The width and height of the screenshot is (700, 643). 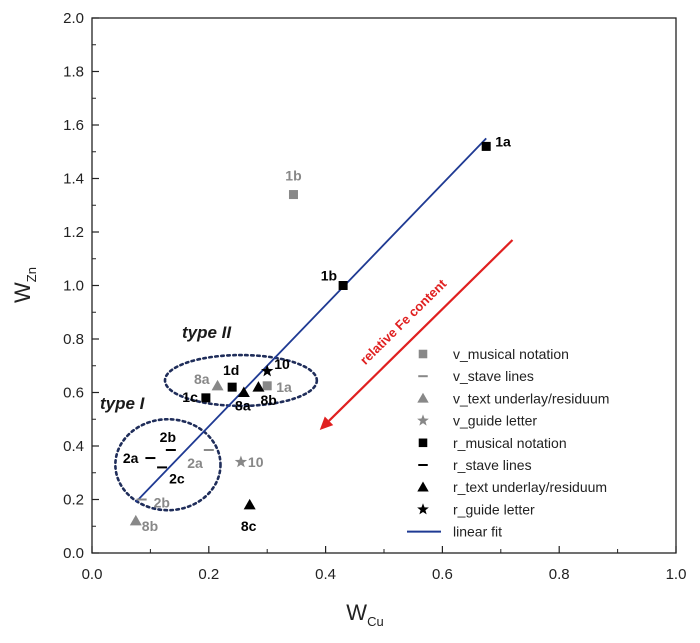 What do you see at coordinates (531, 398) in the screenshot?
I see `legend-entry-label: v_text underlay/residuum` at bounding box center [531, 398].